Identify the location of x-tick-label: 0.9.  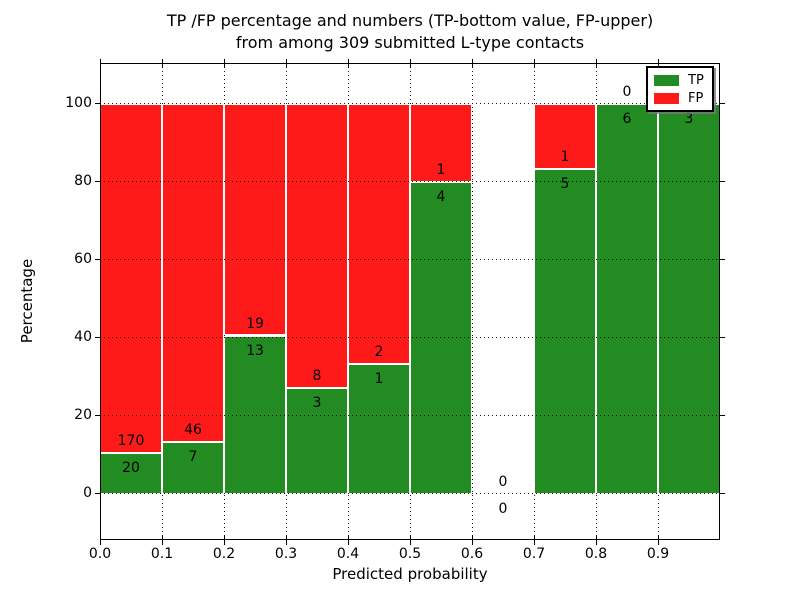
(658, 554).